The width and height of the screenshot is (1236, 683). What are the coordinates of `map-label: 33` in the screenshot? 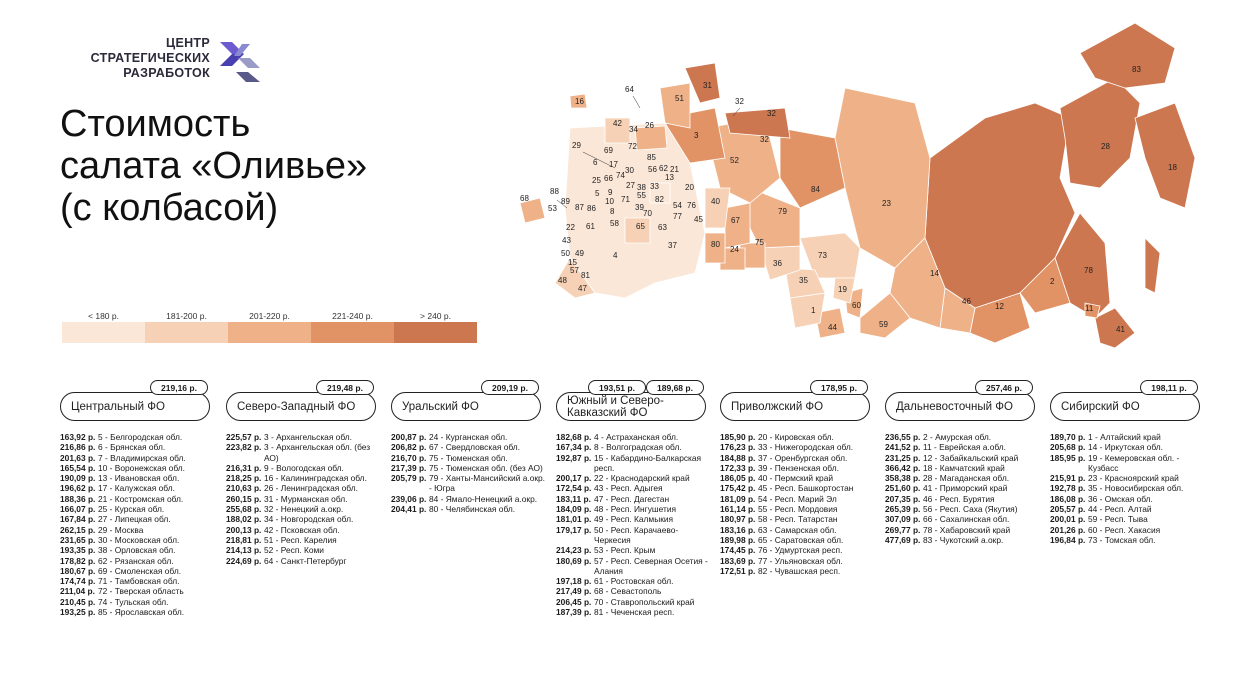 It's located at (654, 186).